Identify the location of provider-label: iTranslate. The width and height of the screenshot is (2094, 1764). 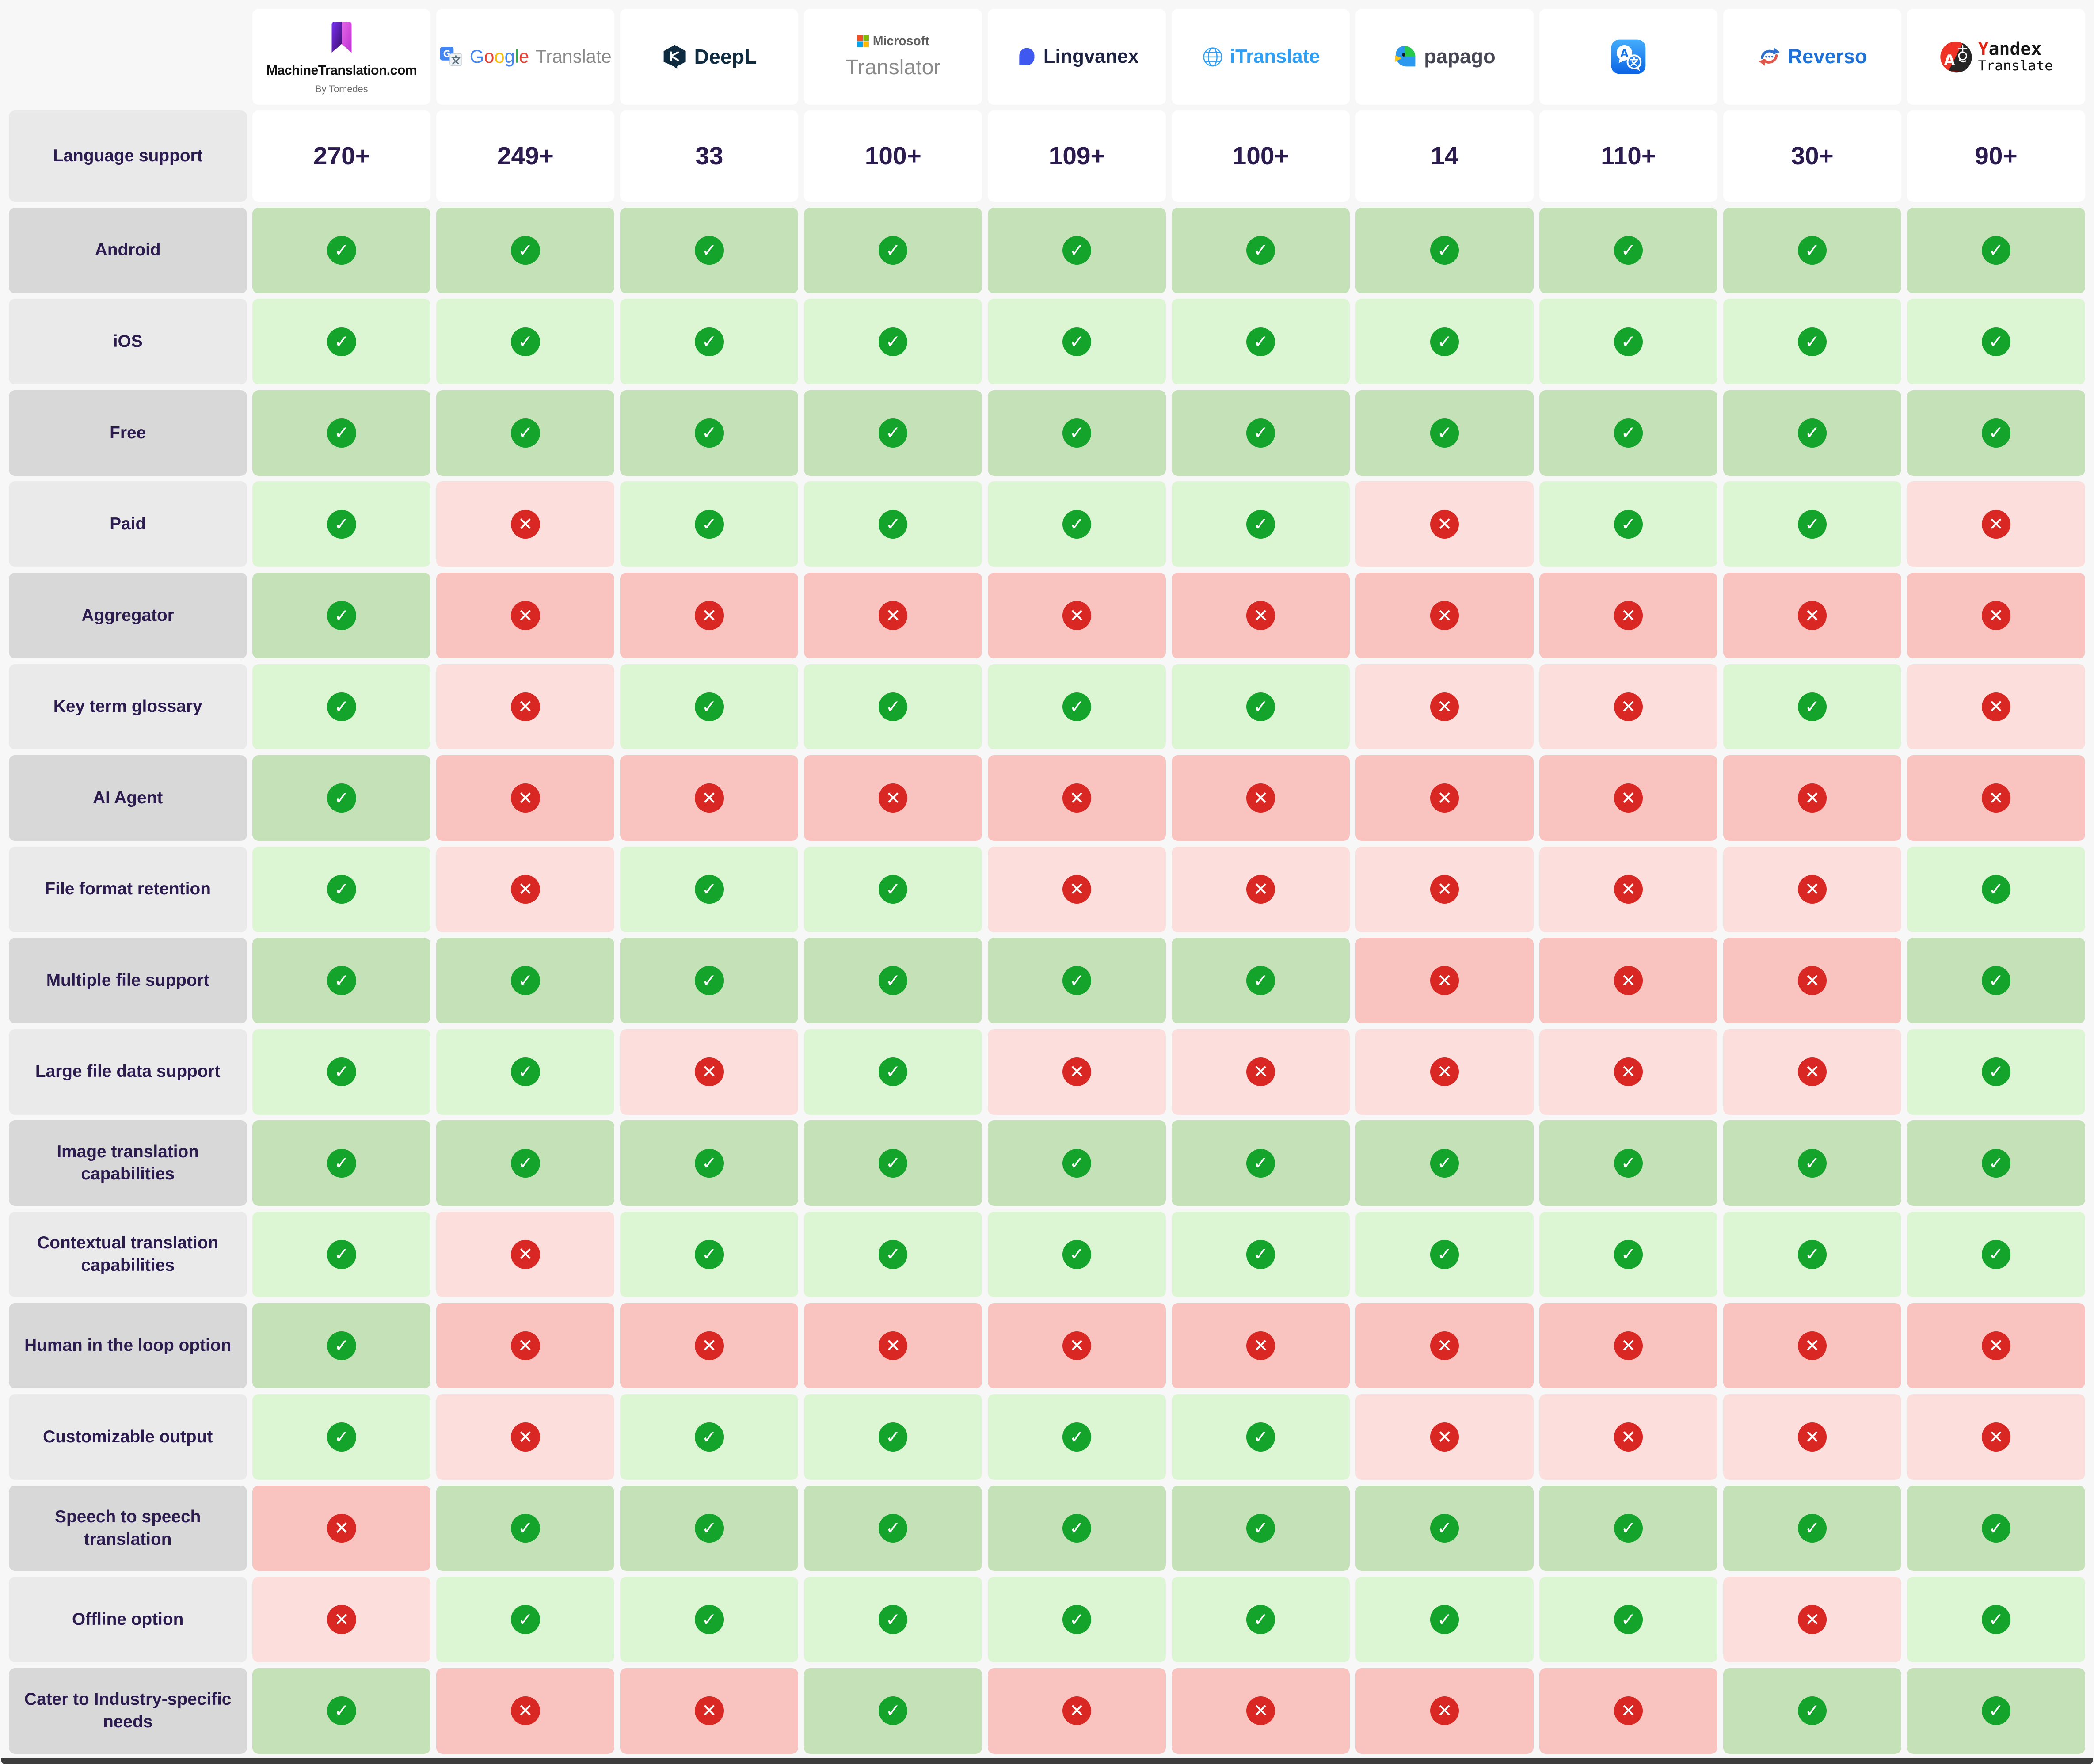
(1275, 56).